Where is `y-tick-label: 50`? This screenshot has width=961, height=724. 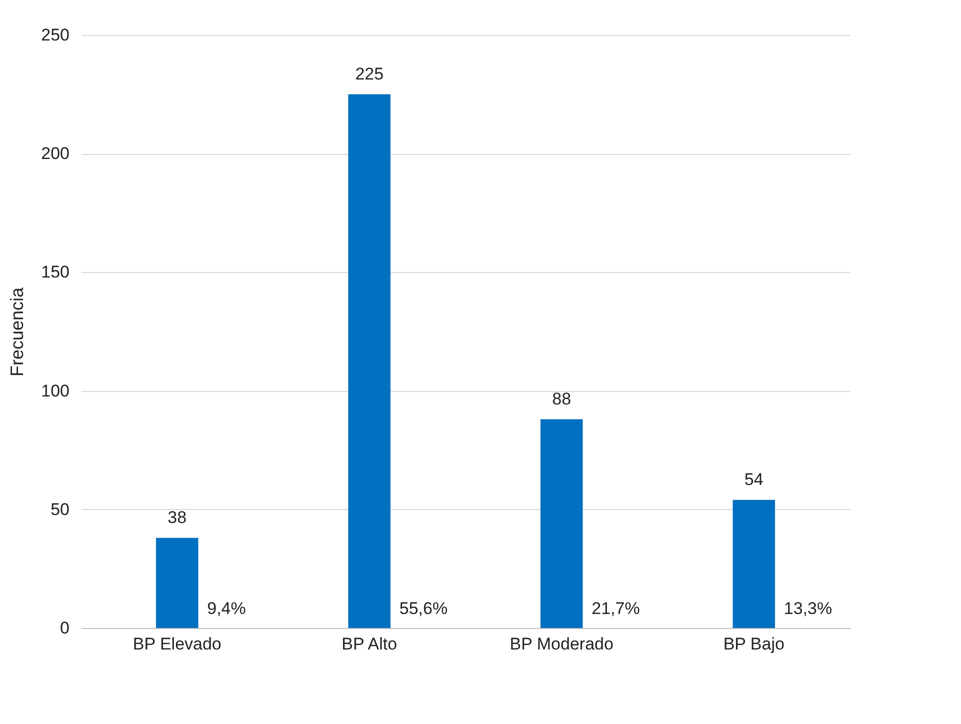 y-tick-label: 50 is located at coordinates (60, 509).